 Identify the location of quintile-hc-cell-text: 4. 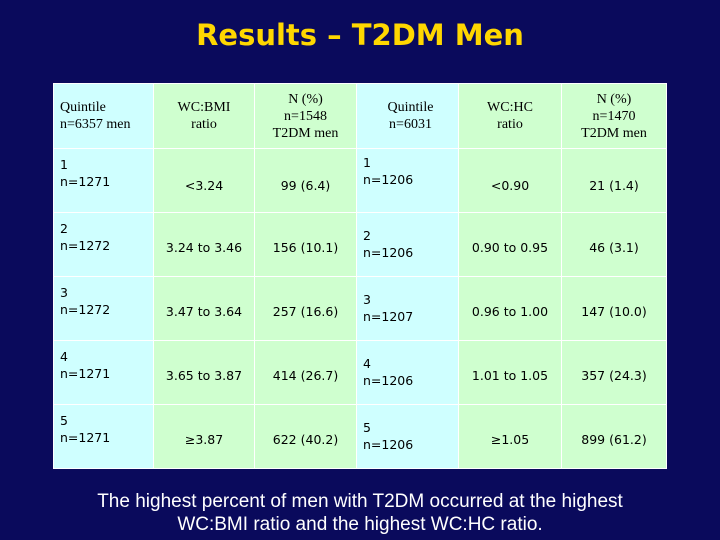
(367, 363).